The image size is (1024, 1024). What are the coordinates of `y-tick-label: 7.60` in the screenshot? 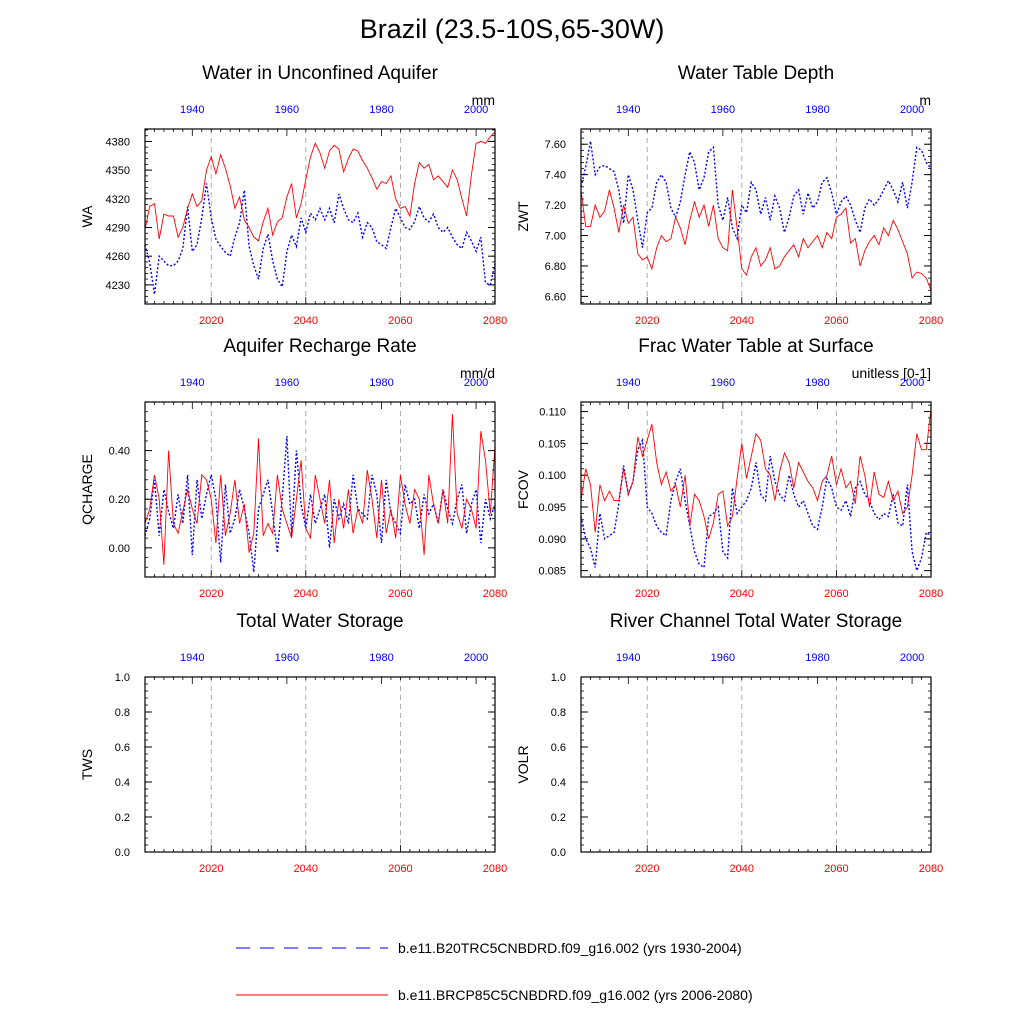 It's located at (555, 145).